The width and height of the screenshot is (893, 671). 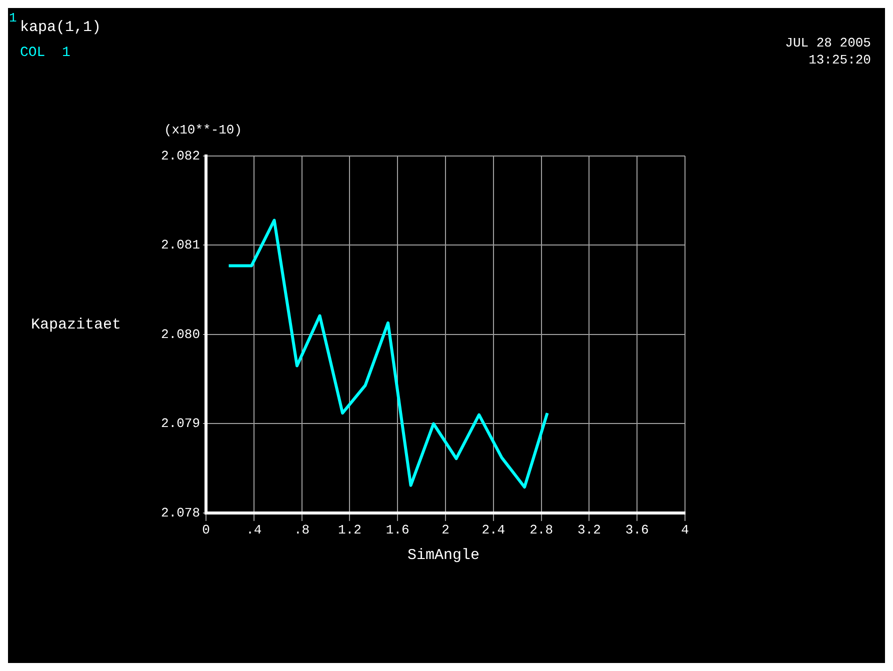 I want to click on x-tick-label: 3.6, so click(x=637, y=530).